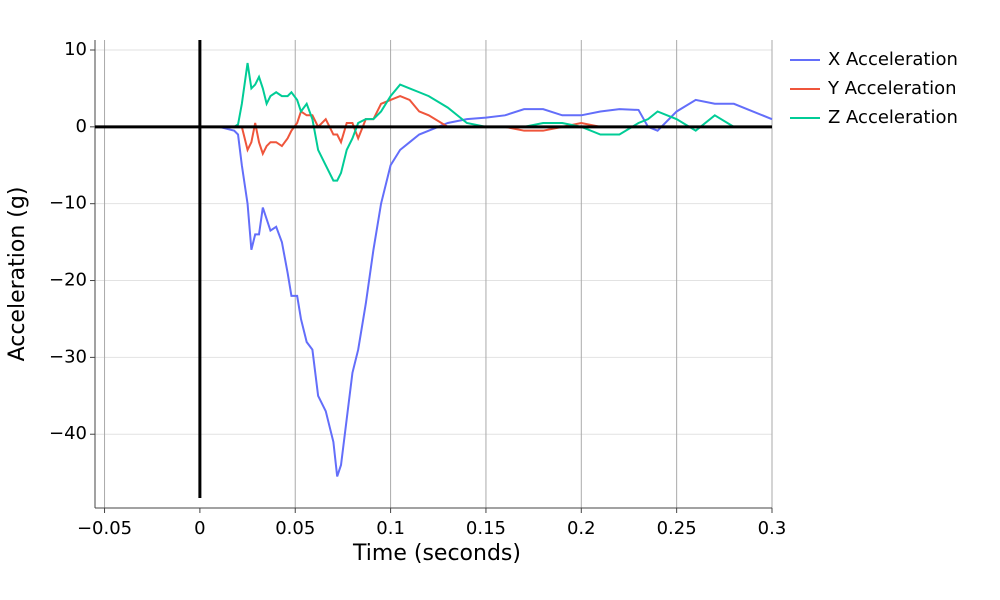 This screenshot has height=600, width=1000. Describe the element at coordinates (486, 528) in the screenshot. I see `x-tick-label: 0.15` at that location.